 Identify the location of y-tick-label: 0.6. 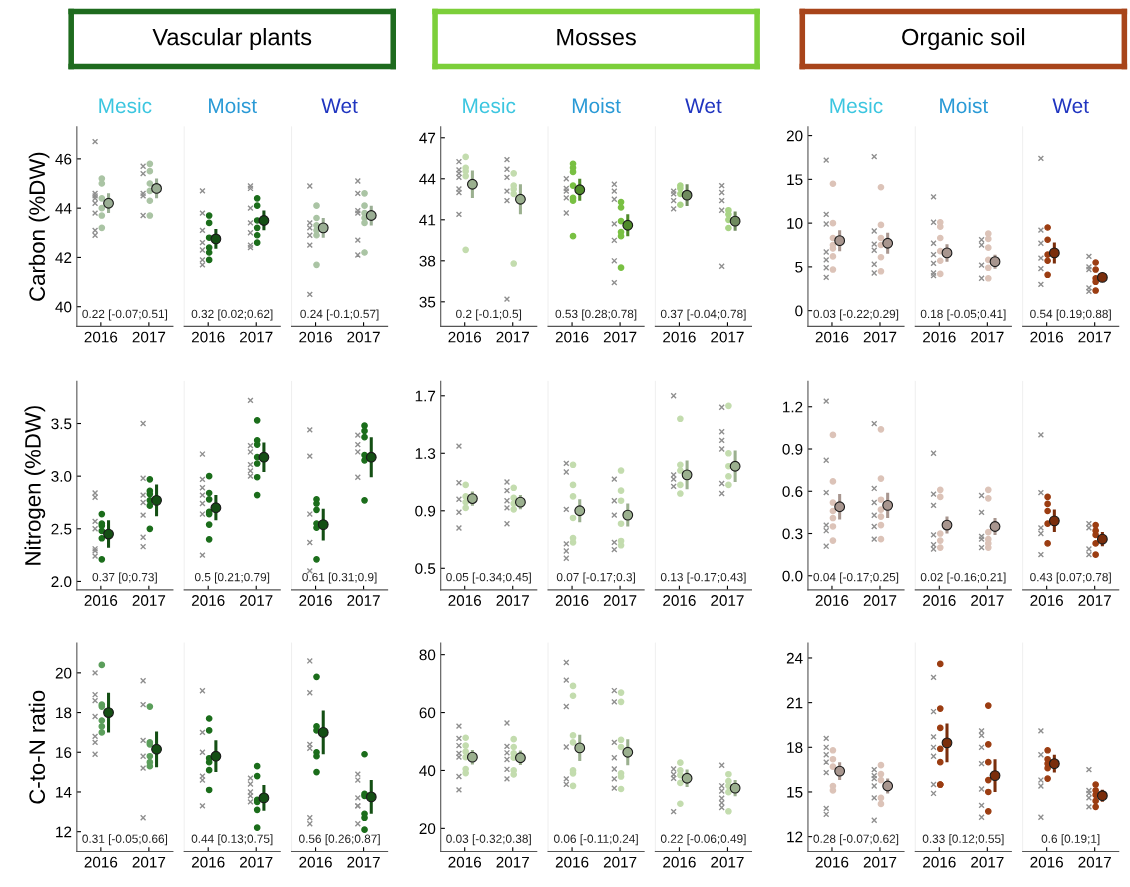
(792, 491).